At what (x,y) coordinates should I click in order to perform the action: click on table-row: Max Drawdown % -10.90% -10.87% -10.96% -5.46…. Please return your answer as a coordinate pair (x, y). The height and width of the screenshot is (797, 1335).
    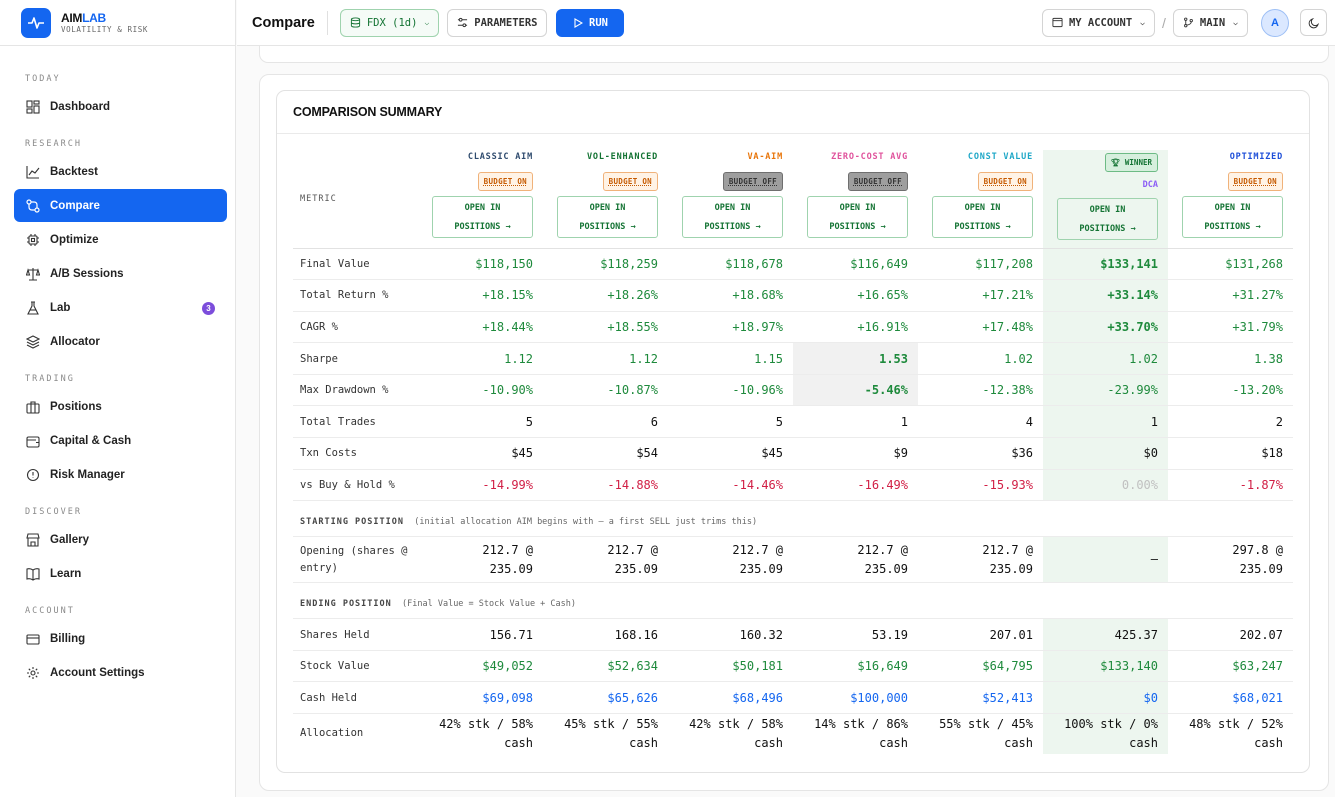
    Looking at the image, I should click on (793, 390).